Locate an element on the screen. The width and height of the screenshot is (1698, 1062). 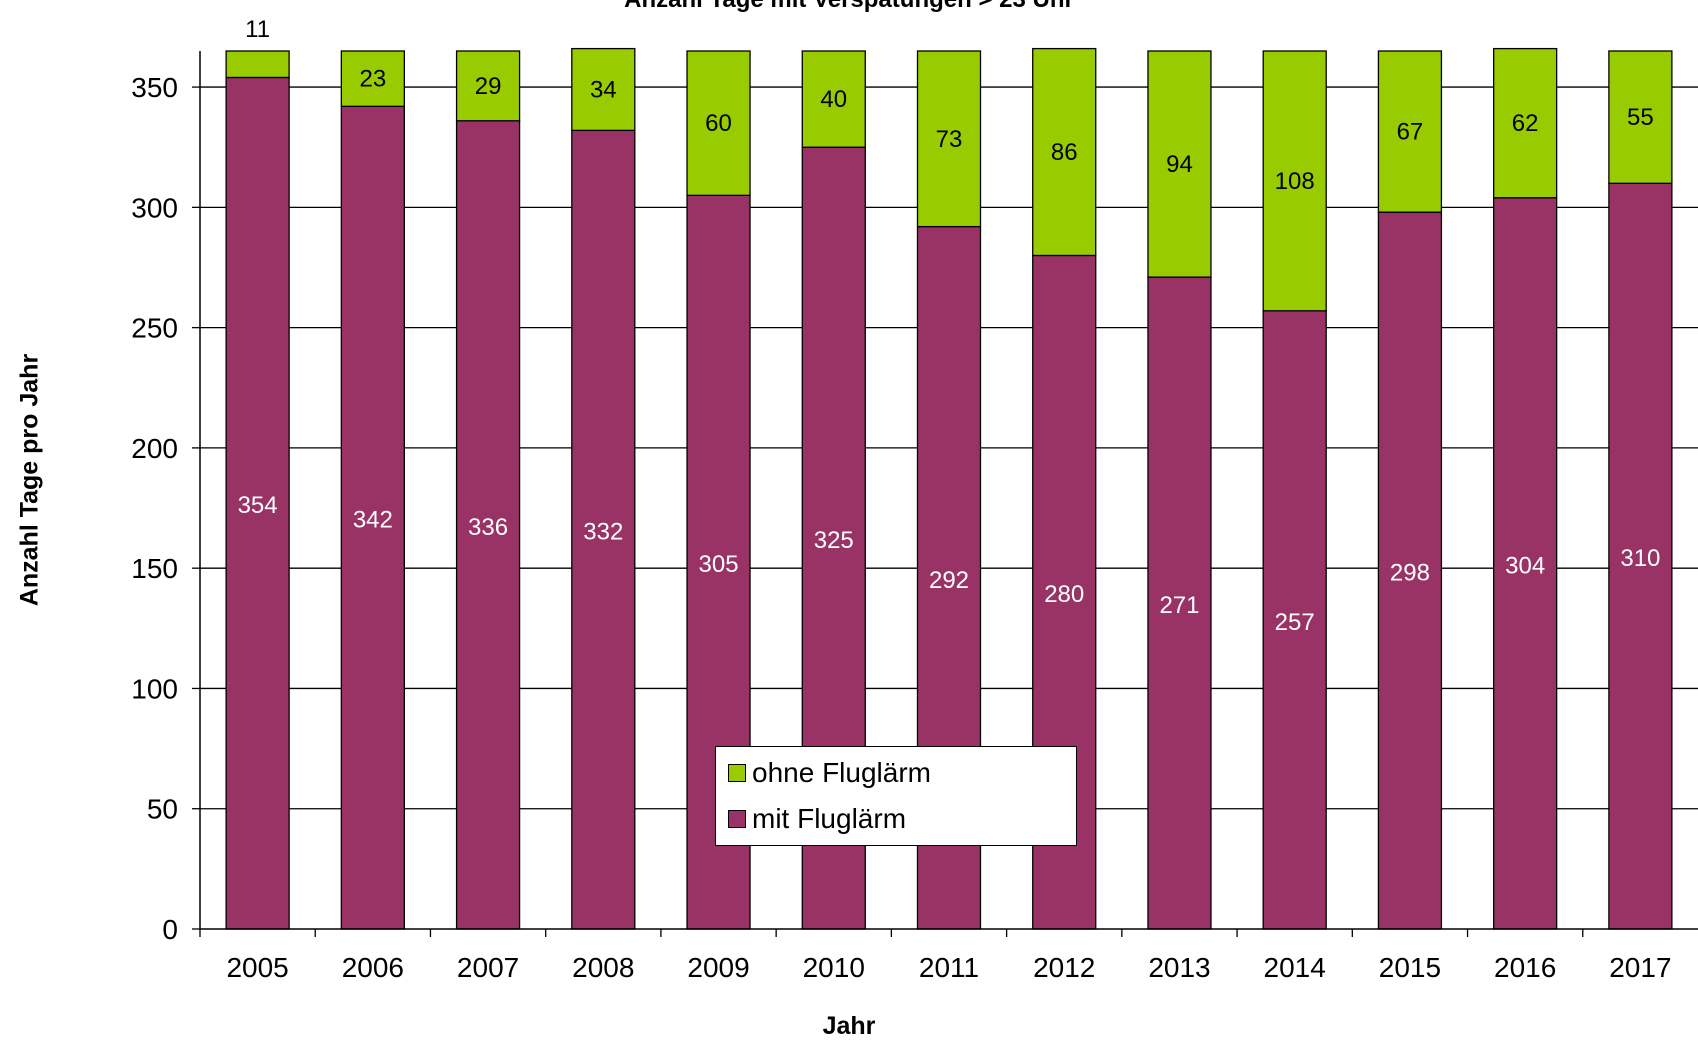
y-tick-label: 0 is located at coordinates (170, 929).